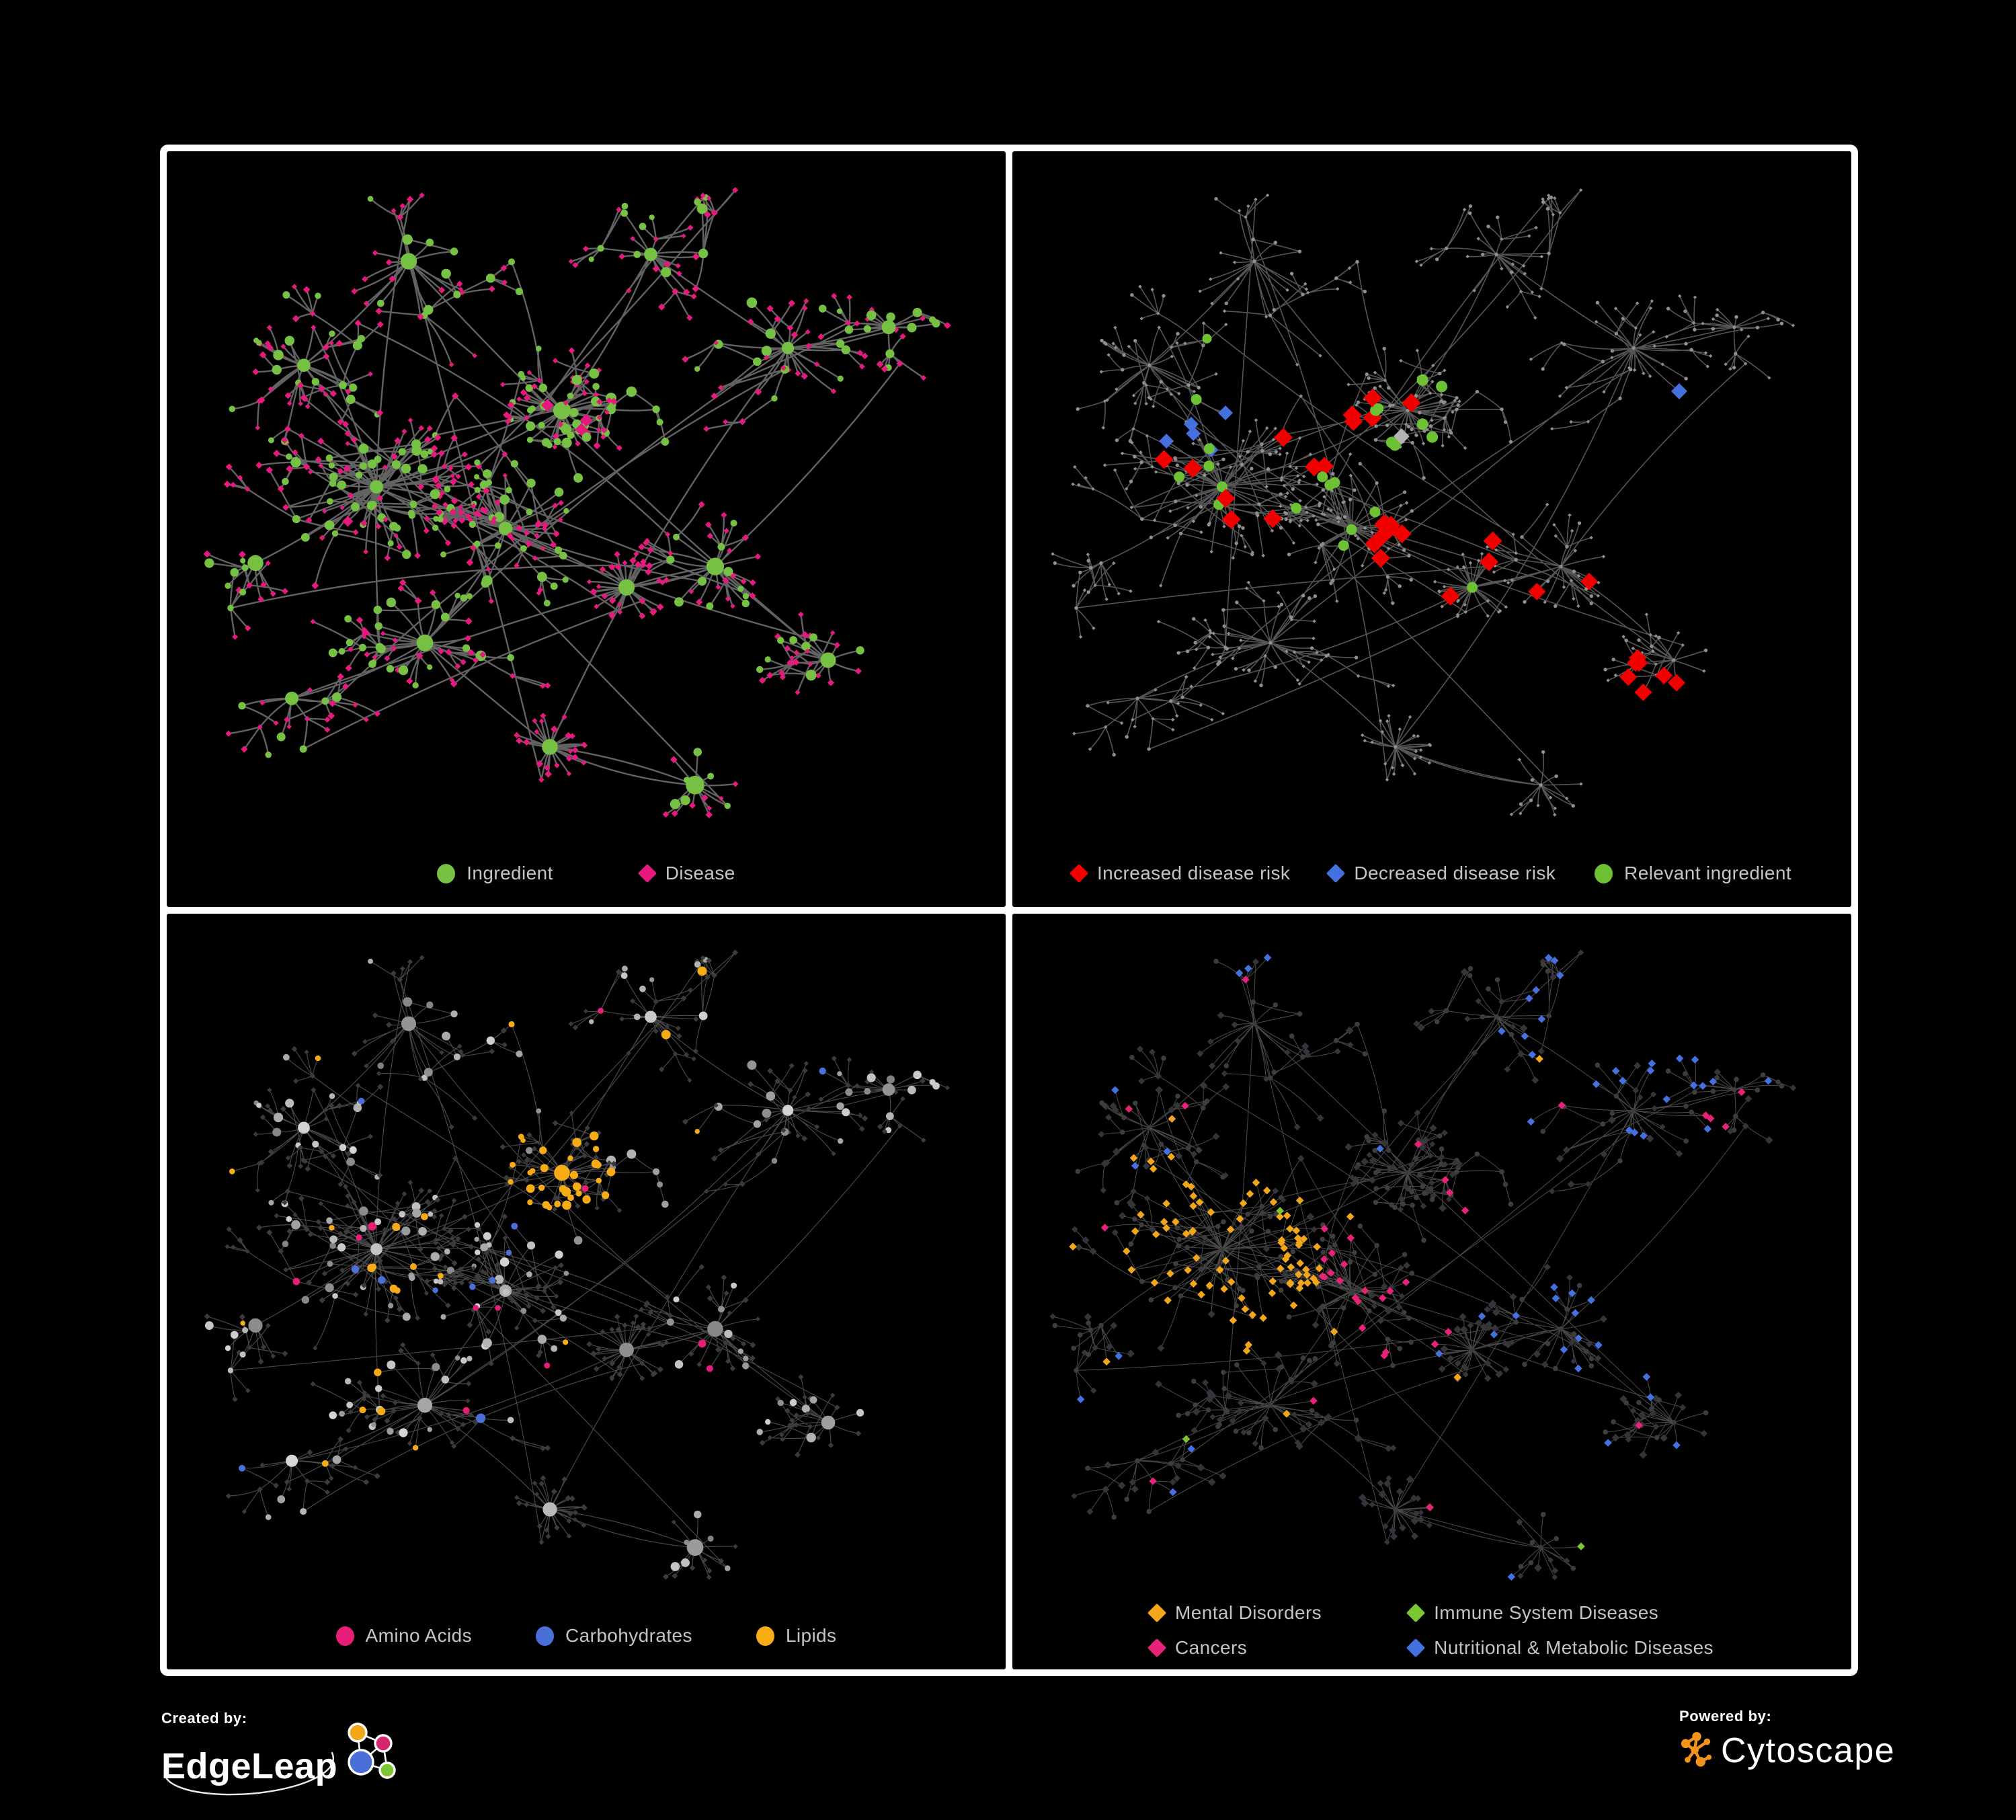  Describe the element at coordinates (586, 873) in the screenshot. I see `ingredient-disease-legend: Ingredient Disease` at that location.